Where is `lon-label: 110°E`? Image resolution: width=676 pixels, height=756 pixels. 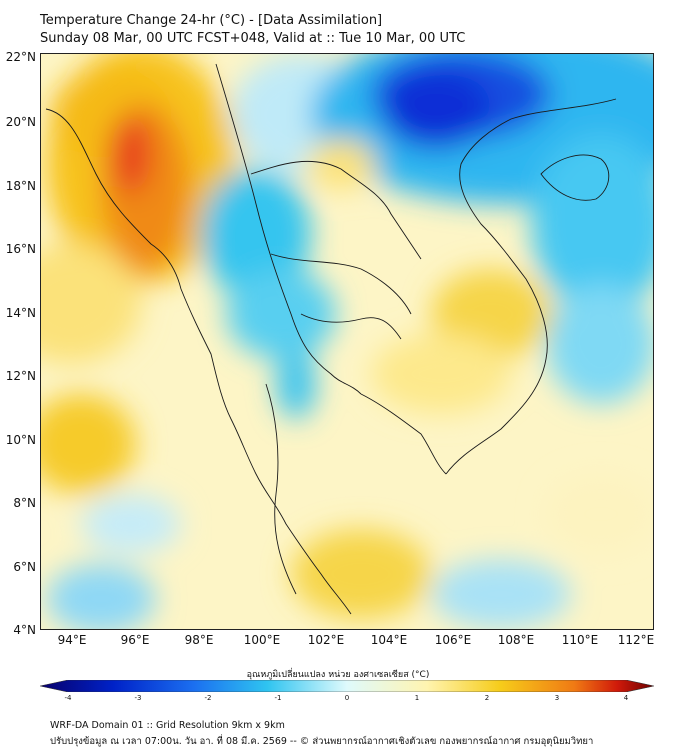
lon-label: 110°E is located at coordinates (580, 640).